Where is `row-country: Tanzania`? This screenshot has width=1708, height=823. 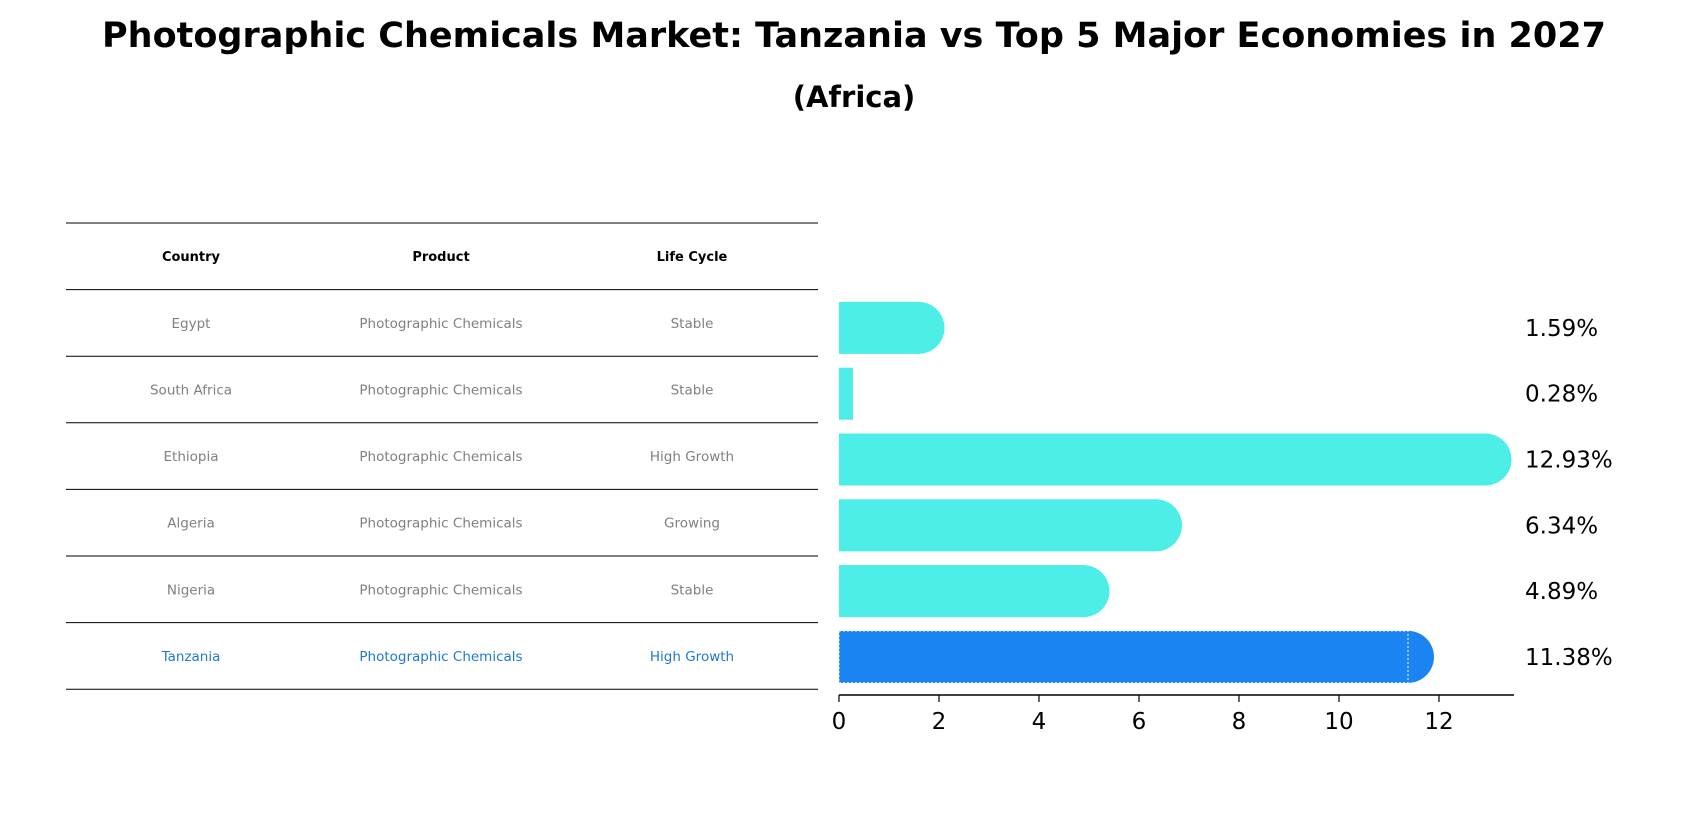 row-country: Tanzania is located at coordinates (191, 657).